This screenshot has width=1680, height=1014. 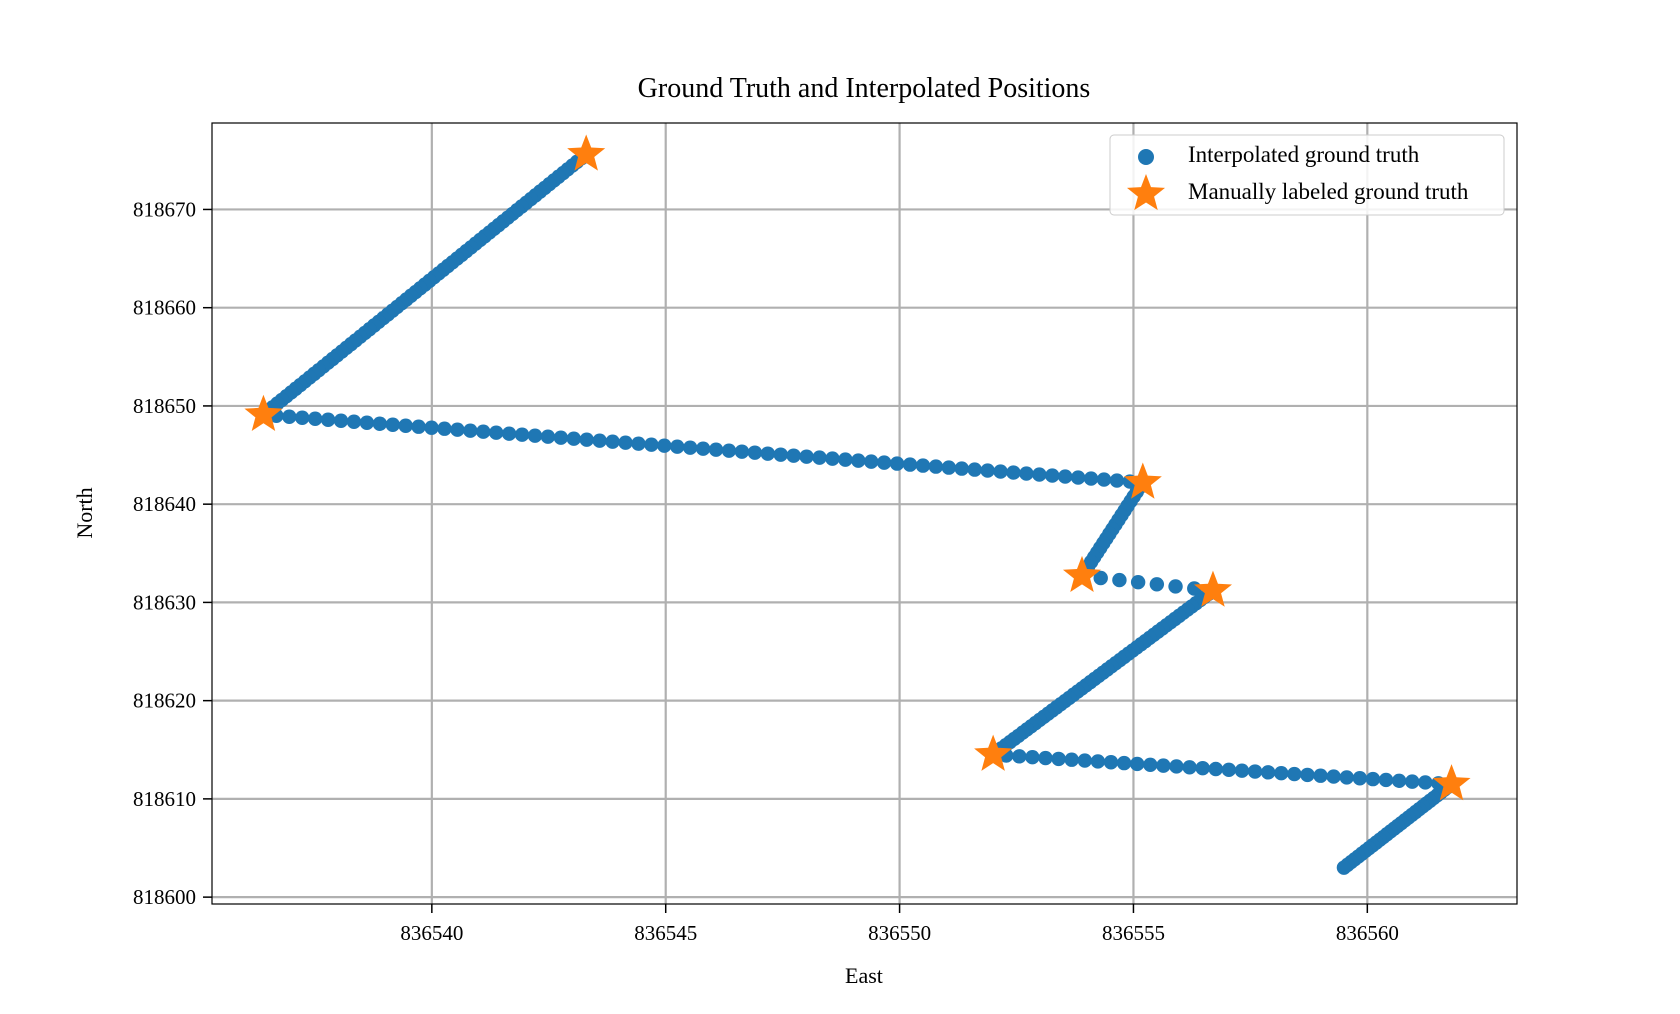 What do you see at coordinates (164, 701) in the screenshot?
I see `y-tick-label: 818620` at bounding box center [164, 701].